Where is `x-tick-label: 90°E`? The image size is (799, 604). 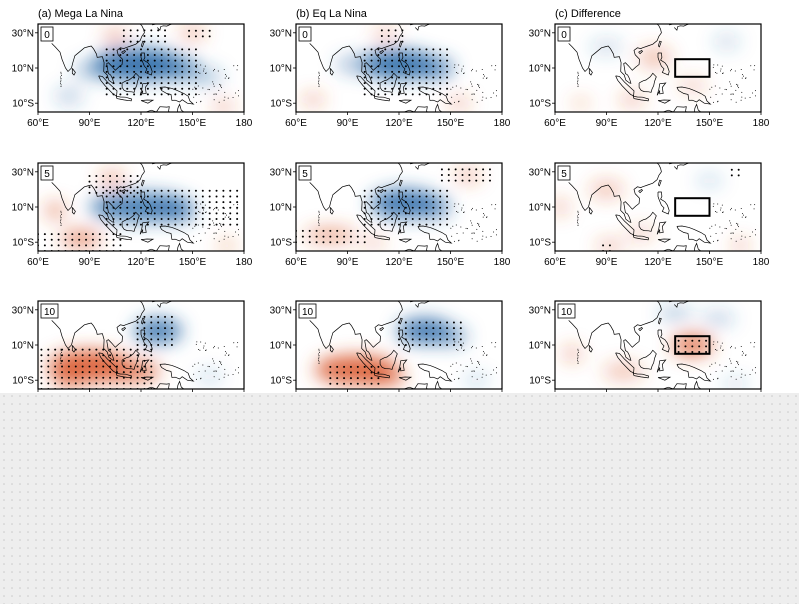 x-tick-label: 90°E is located at coordinates (90, 123).